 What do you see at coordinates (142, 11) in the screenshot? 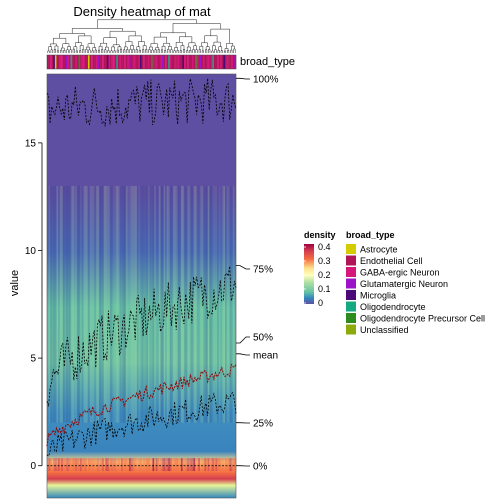
I see `chart-title: Density heatmap of mat` at bounding box center [142, 11].